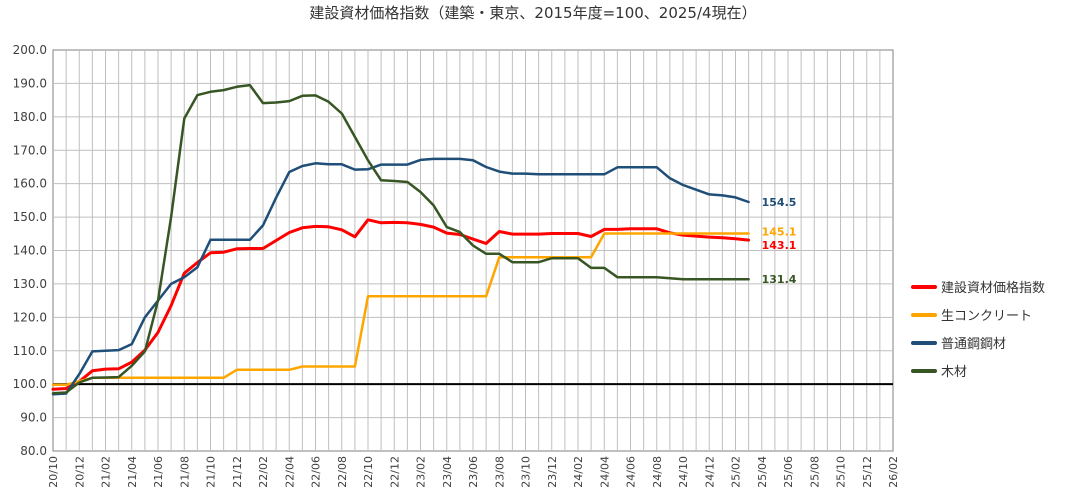  What do you see at coordinates (578, 472) in the screenshot?
I see `x-tick-label: 24/02` at bounding box center [578, 472].